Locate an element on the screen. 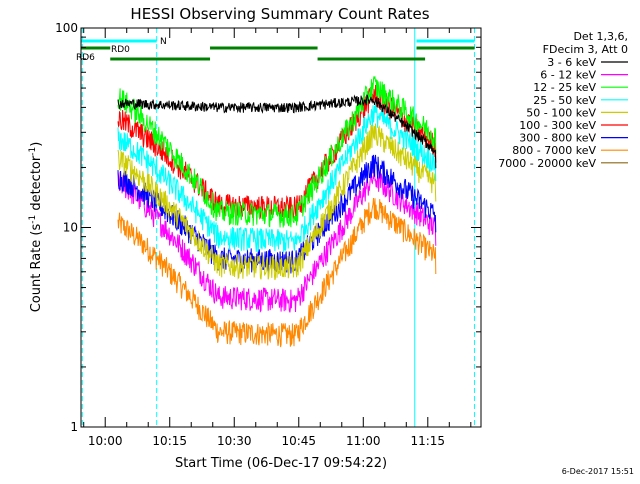  legend-entry-label: 6 - 12 keV is located at coordinates (568, 75).